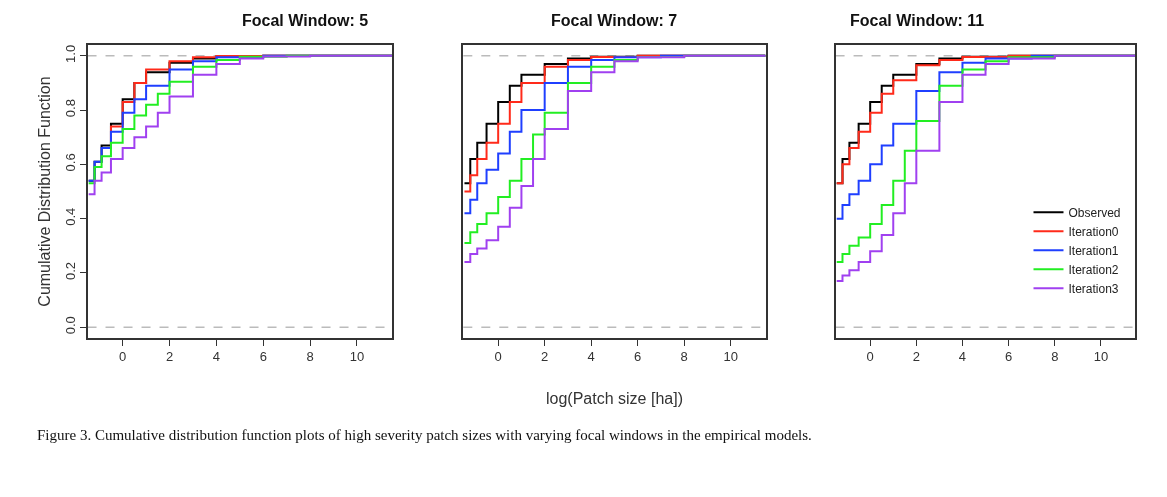 This screenshot has height=497, width=1167. I want to click on y-tick-label: 1.0, so click(70, 53).